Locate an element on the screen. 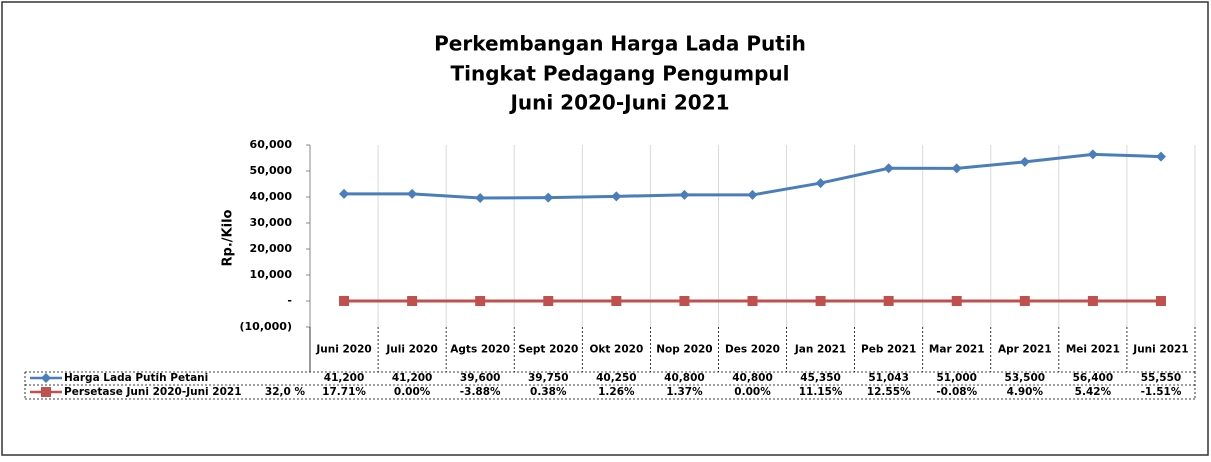  legend-label: Harga Lada Putih Petani is located at coordinates (136, 378).